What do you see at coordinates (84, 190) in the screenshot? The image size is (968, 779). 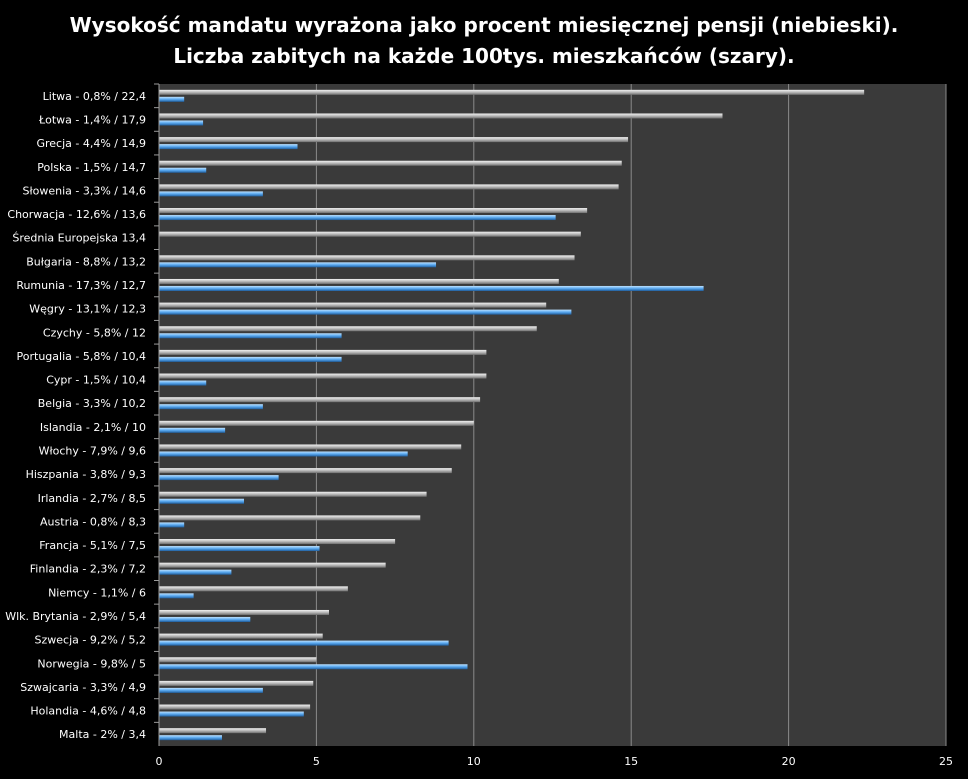 I see `category-label: Słowenia - 3,3% / 14,6` at bounding box center [84, 190].